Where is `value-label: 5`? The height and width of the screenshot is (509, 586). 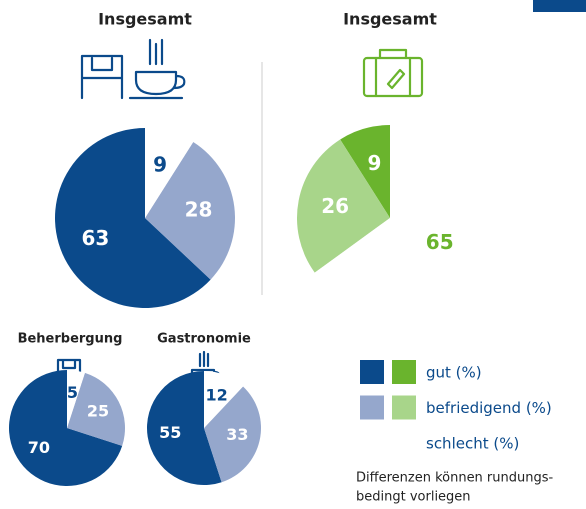 value-label: 5 is located at coordinates (72, 392).